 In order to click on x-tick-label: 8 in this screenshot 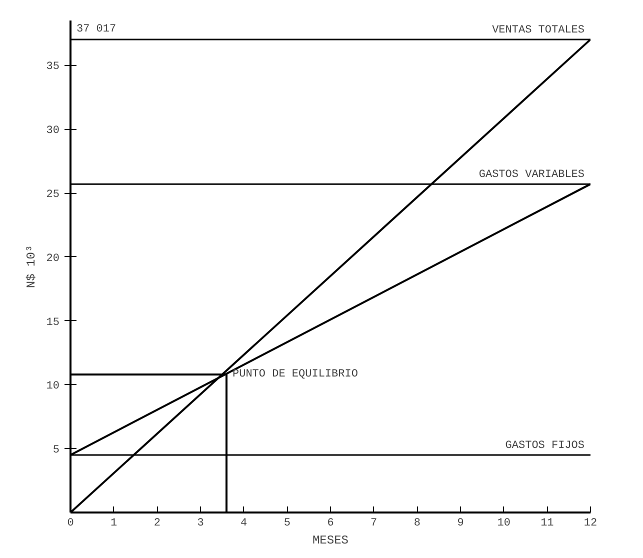, I will do `click(417, 524)`.